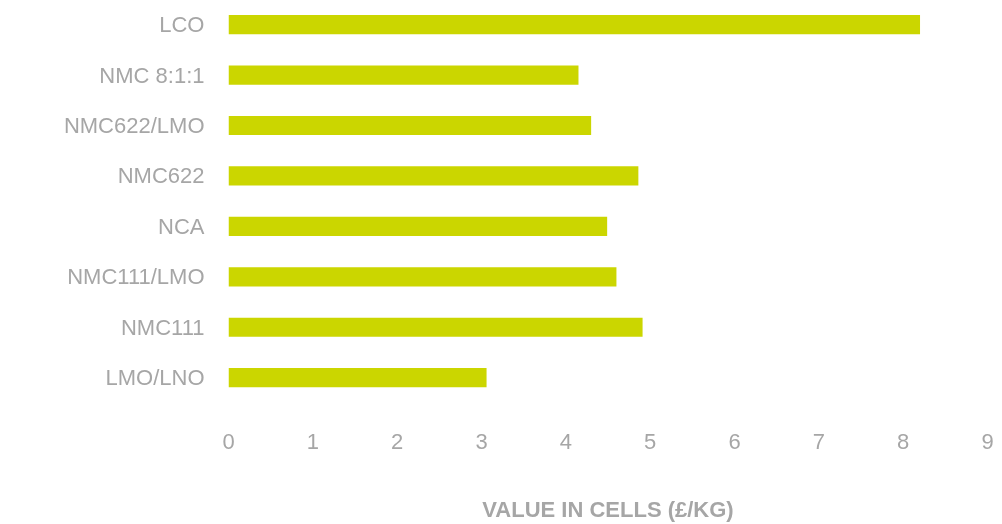 Image resolution: width=1002 pixels, height=524 pixels. I want to click on x-tick-label: 4, so click(565, 441).